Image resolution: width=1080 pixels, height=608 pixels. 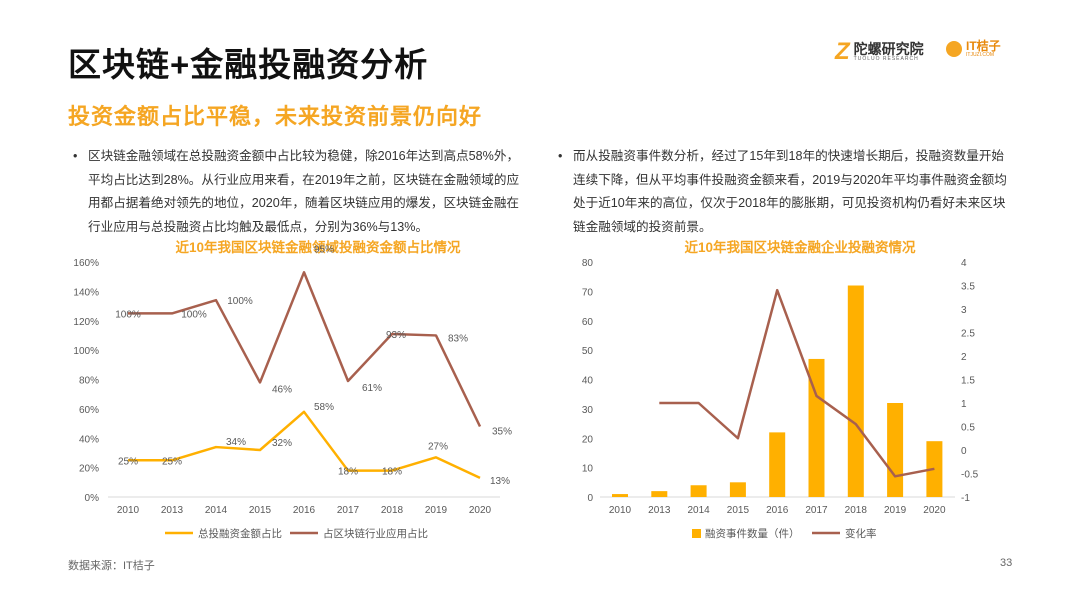 I want to click on chart1-data-label: 32%, so click(x=282, y=443).